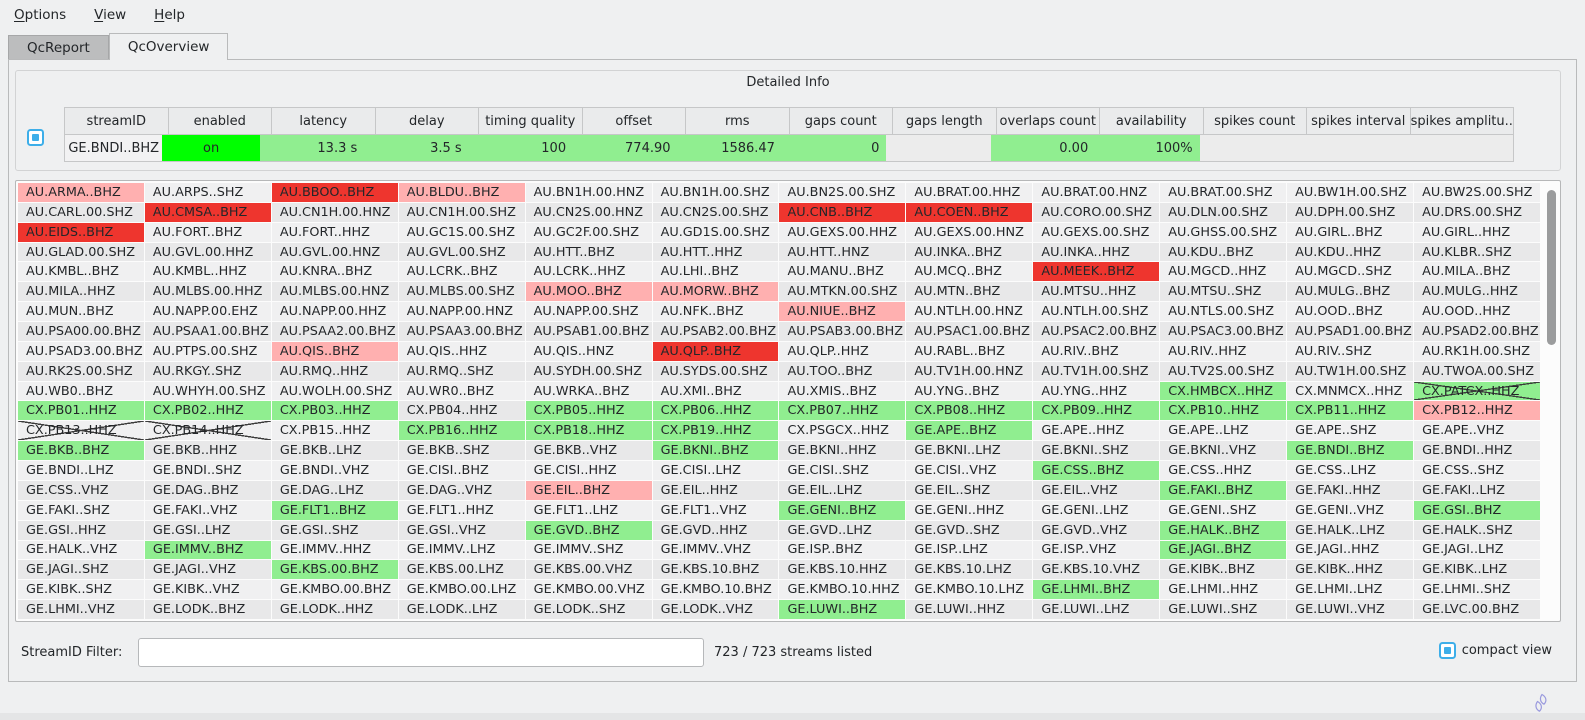 The height and width of the screenshot is (720, 1585). What do you see at coordinates (1477, 590) in the screenshot?
I see `stream-cell: GE.LHMI..SHZ` at bounding box center [1477, 590].